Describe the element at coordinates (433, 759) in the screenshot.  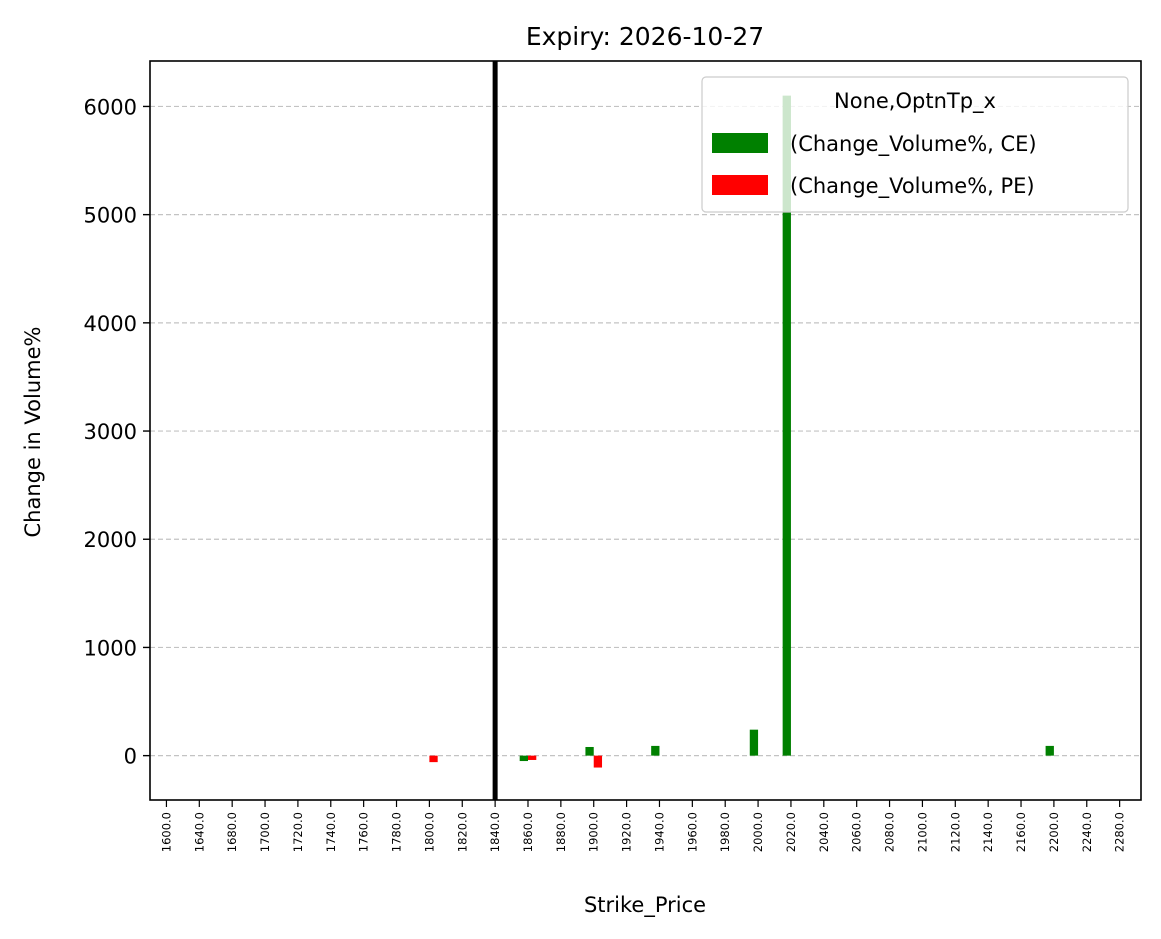
I see `bar-pe-1800.0` at that location.